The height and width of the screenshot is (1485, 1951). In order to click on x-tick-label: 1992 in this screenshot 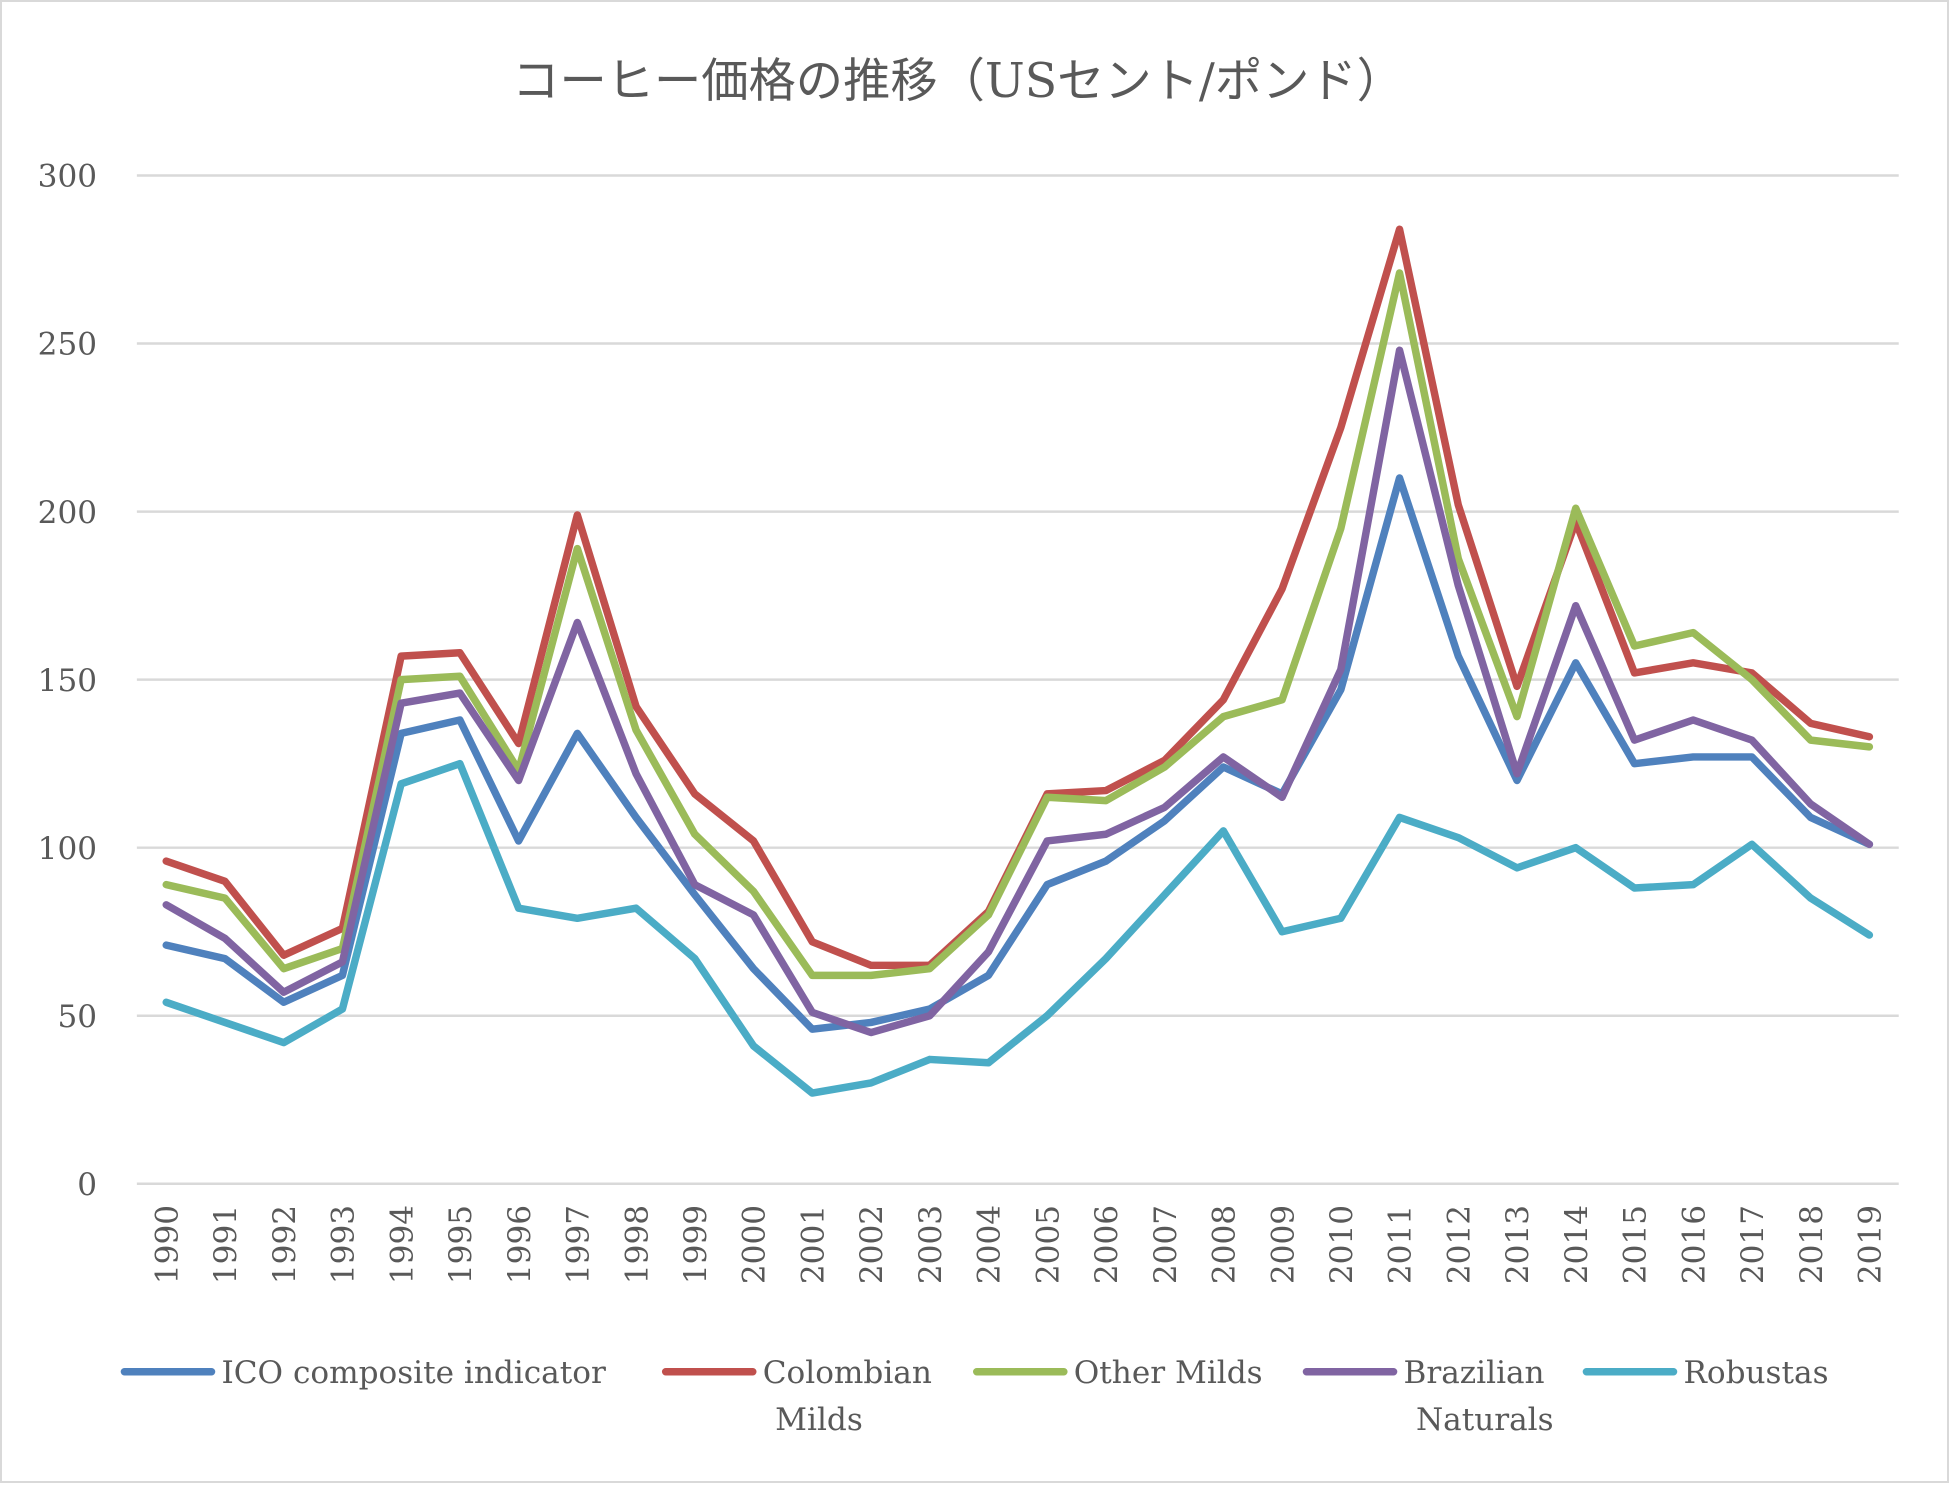, I will do `click(285, 1244)`.